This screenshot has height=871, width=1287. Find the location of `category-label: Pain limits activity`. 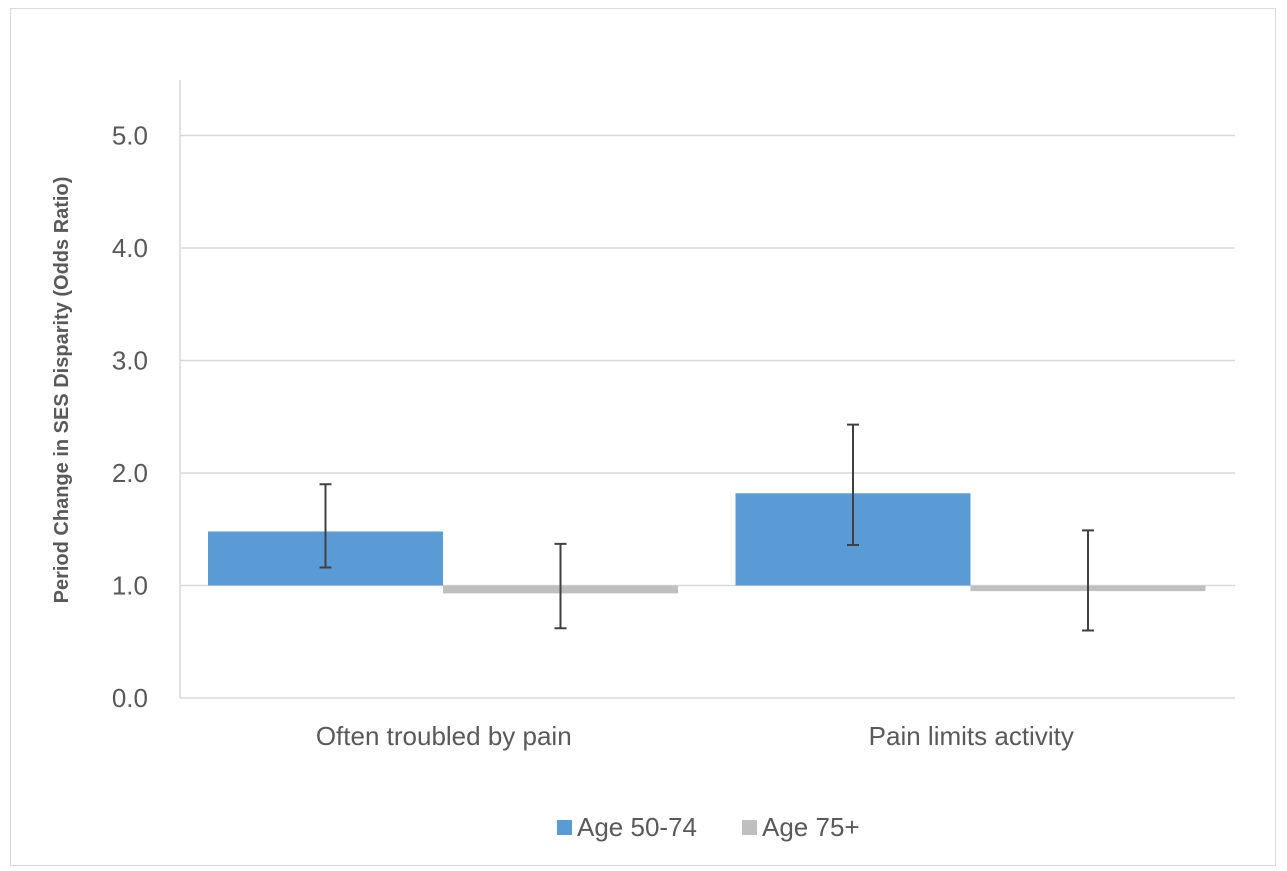

category-label: Pain limits activity is located at coordinates (971, 736).